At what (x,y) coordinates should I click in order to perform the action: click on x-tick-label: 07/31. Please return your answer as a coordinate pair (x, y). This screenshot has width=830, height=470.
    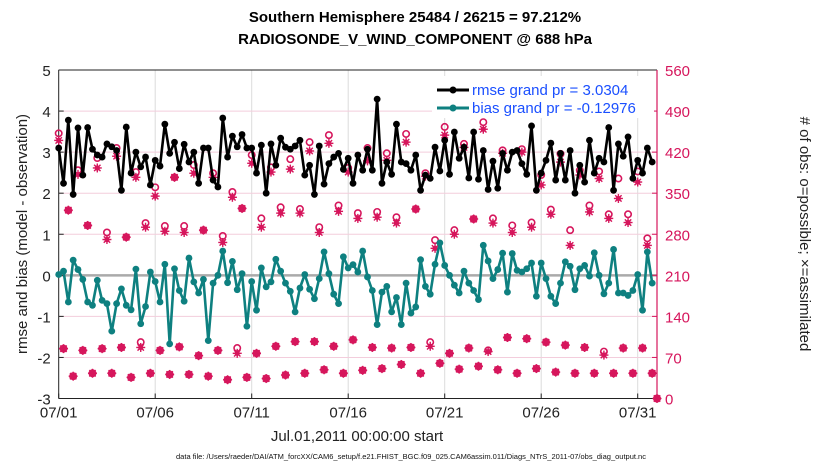
    Looking at the image, I should click on (638, 413).